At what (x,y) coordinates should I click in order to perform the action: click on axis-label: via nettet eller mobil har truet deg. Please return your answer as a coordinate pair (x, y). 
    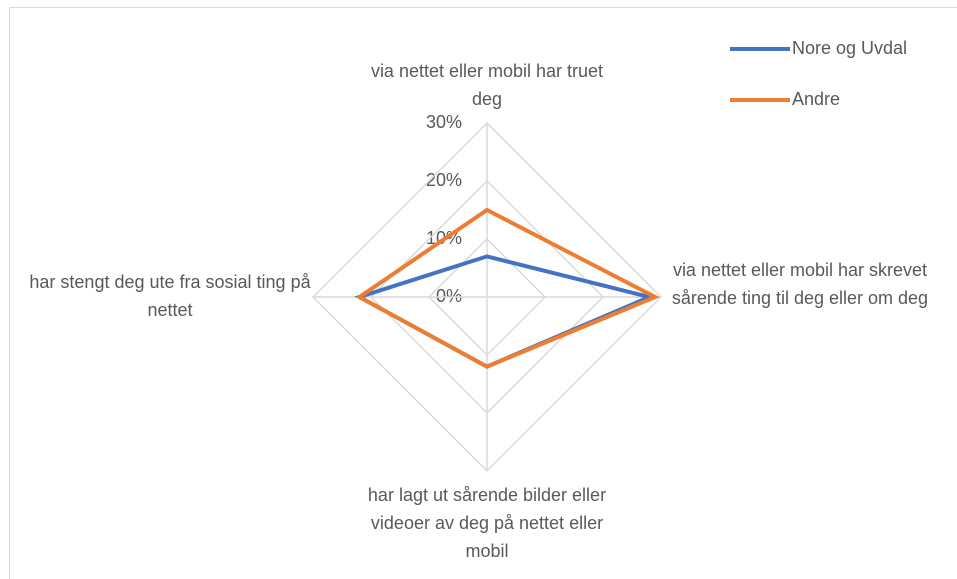
    Looking at the image, I should click on (487, 85).